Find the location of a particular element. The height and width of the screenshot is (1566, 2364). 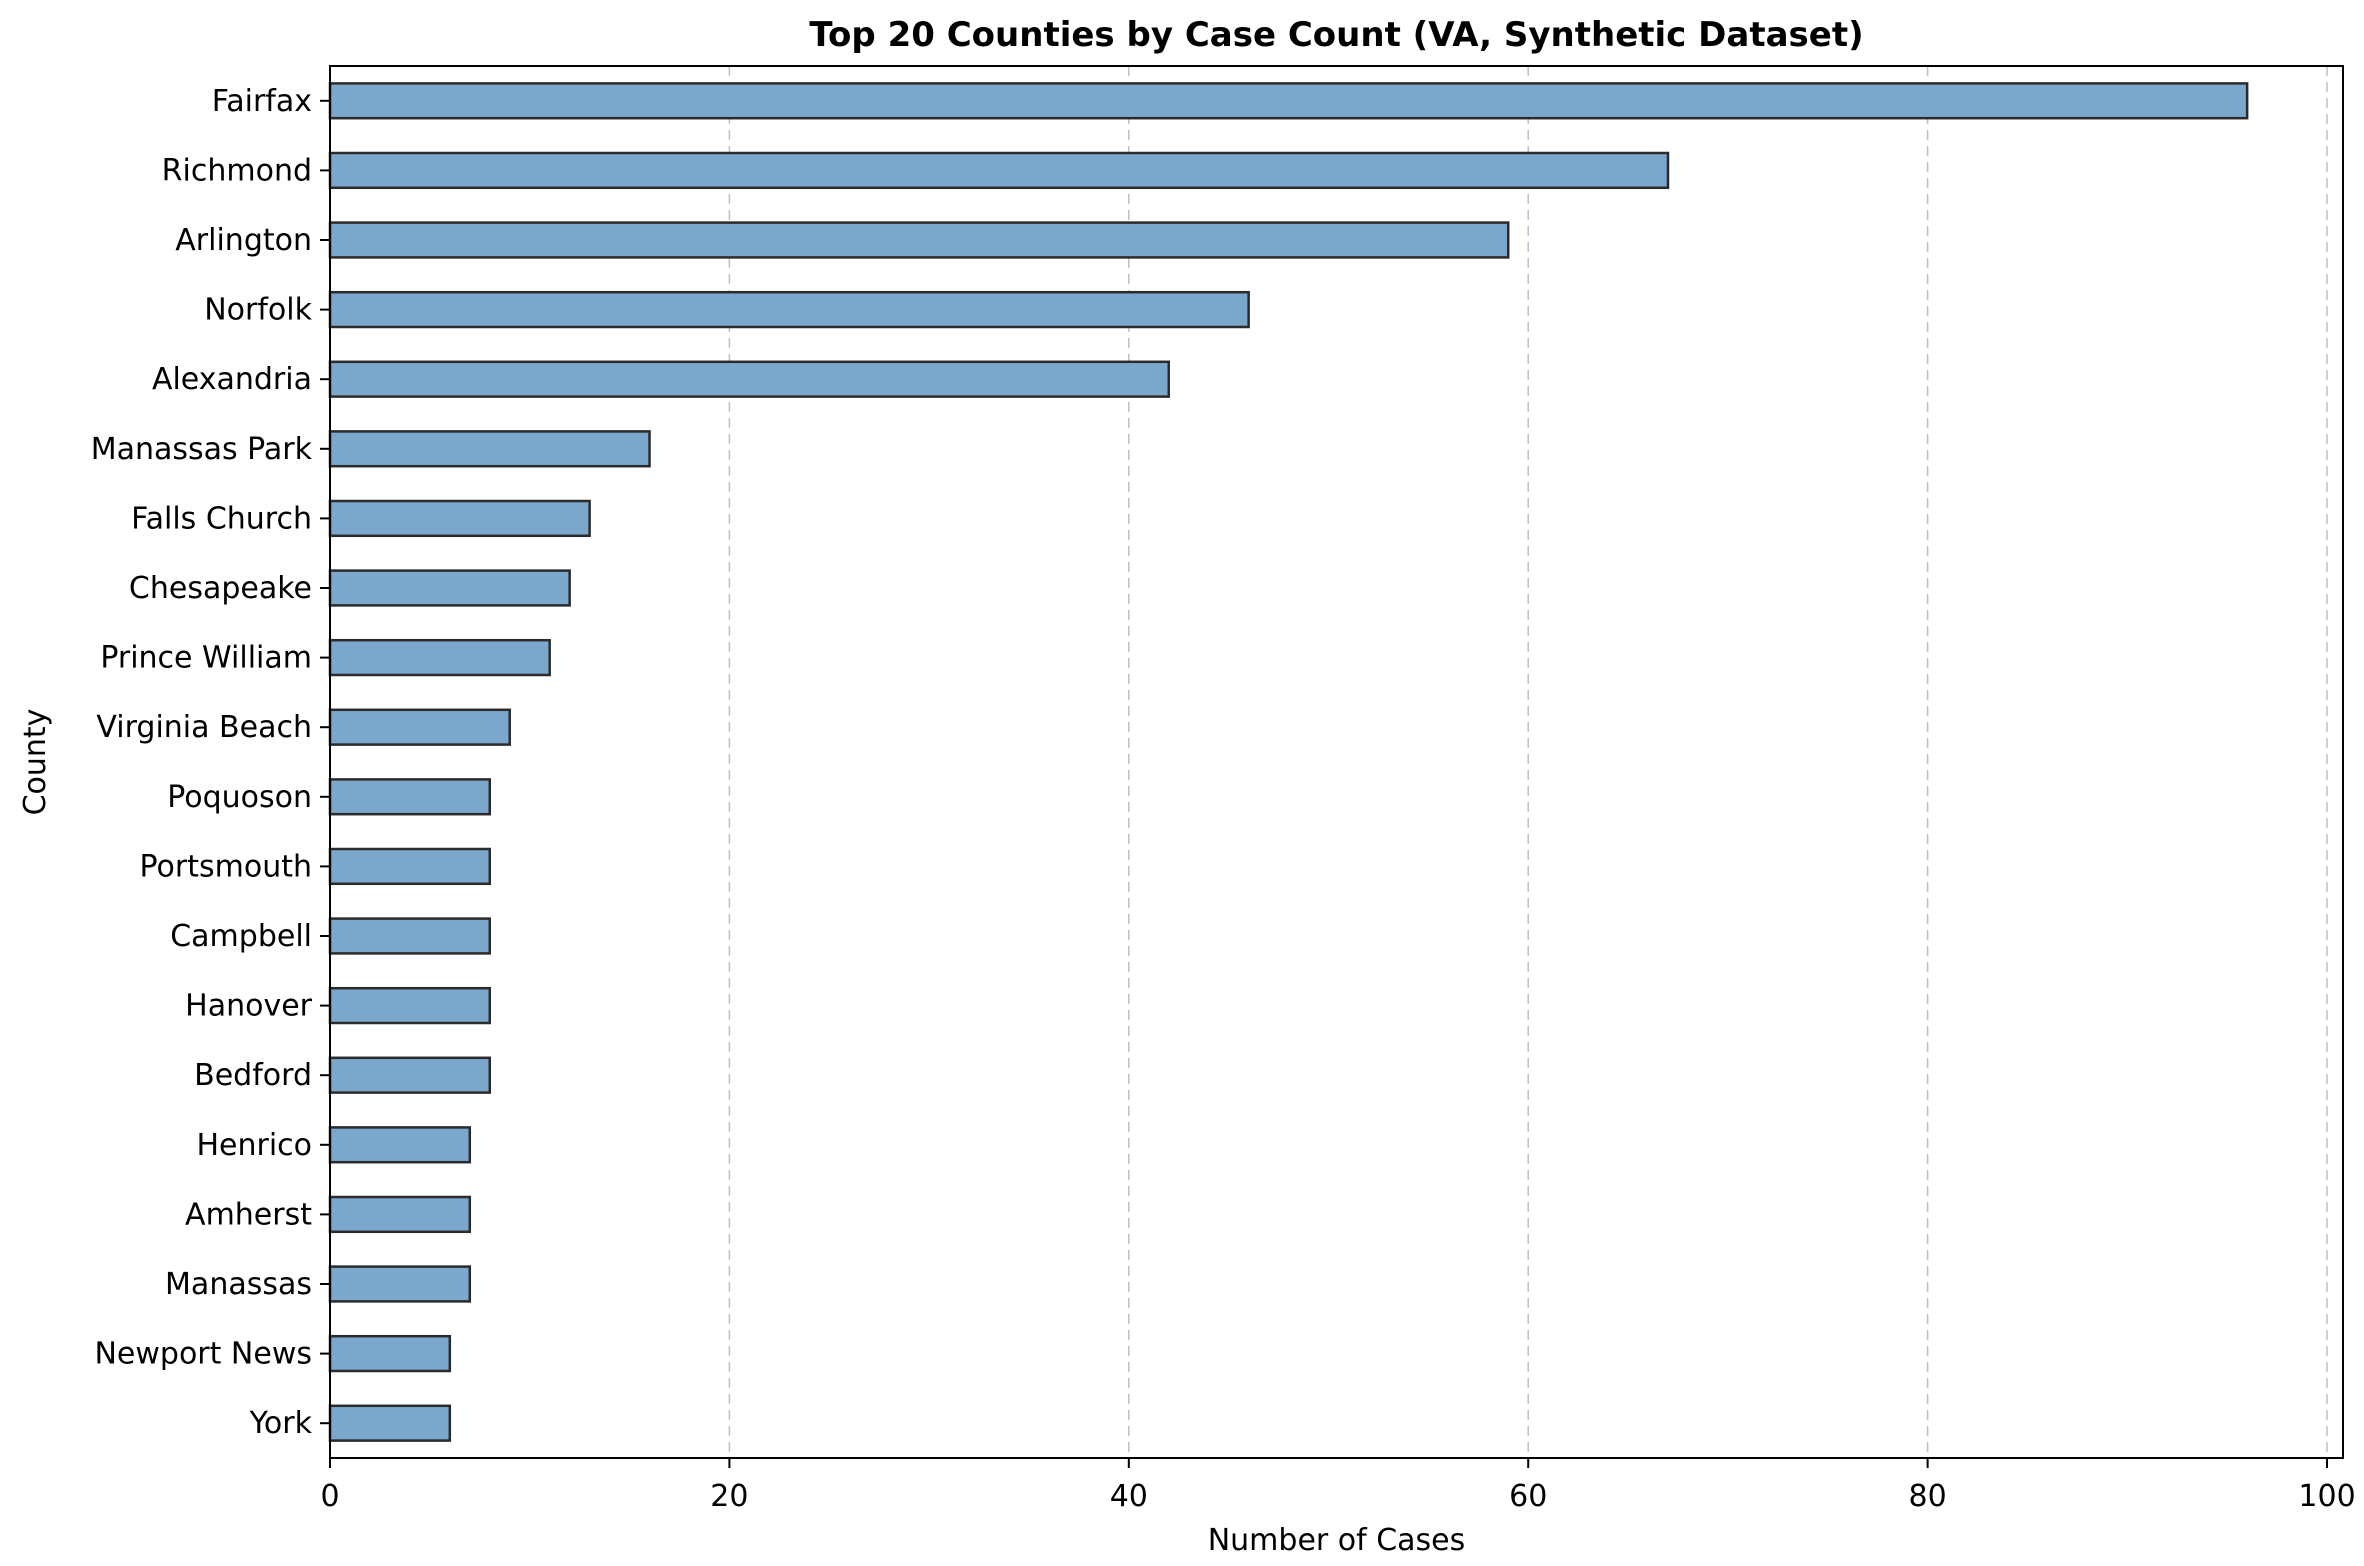

y-axis-label: County is located at coordinates (35, 762).